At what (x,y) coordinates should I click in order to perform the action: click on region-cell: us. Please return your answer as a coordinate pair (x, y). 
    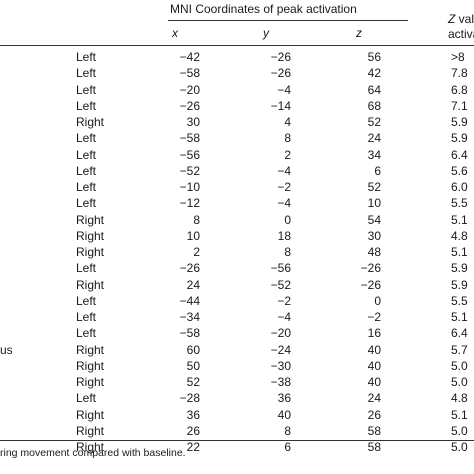
    Looking at the image, I should click on (6, 349).